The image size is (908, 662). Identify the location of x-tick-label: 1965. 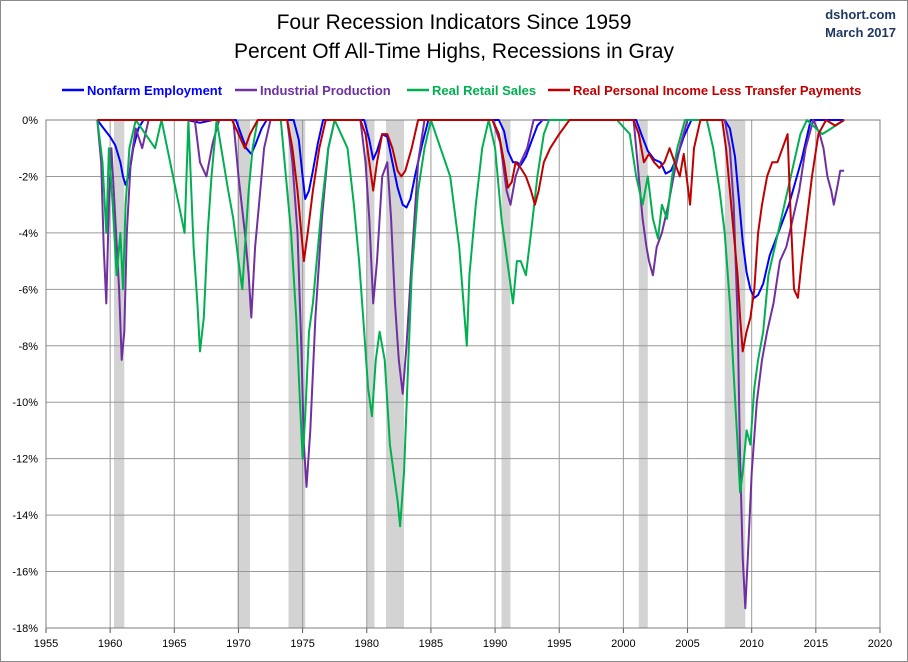
(174, 644).